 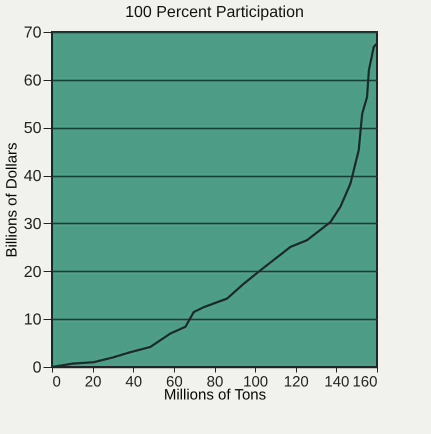 I want to click on y-tick-label: 60, so click(x=33, y=81).